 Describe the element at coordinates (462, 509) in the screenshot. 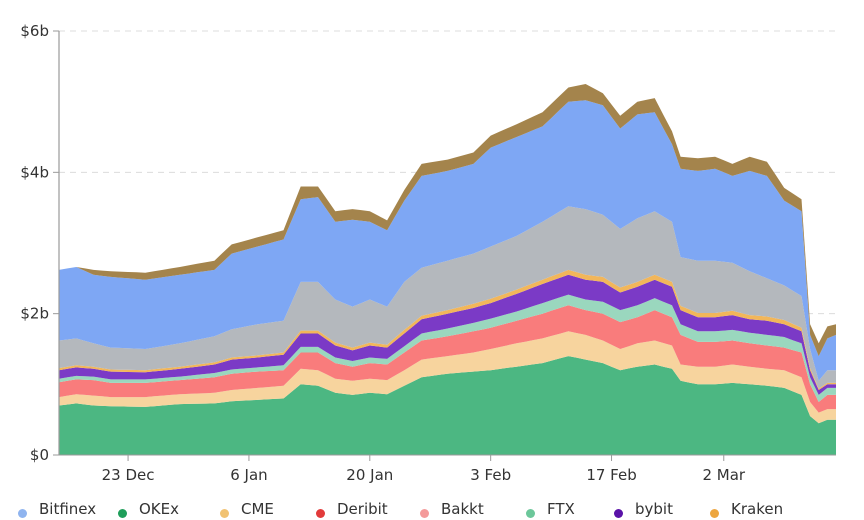

I see `legend-label: Bakkt` at that location.